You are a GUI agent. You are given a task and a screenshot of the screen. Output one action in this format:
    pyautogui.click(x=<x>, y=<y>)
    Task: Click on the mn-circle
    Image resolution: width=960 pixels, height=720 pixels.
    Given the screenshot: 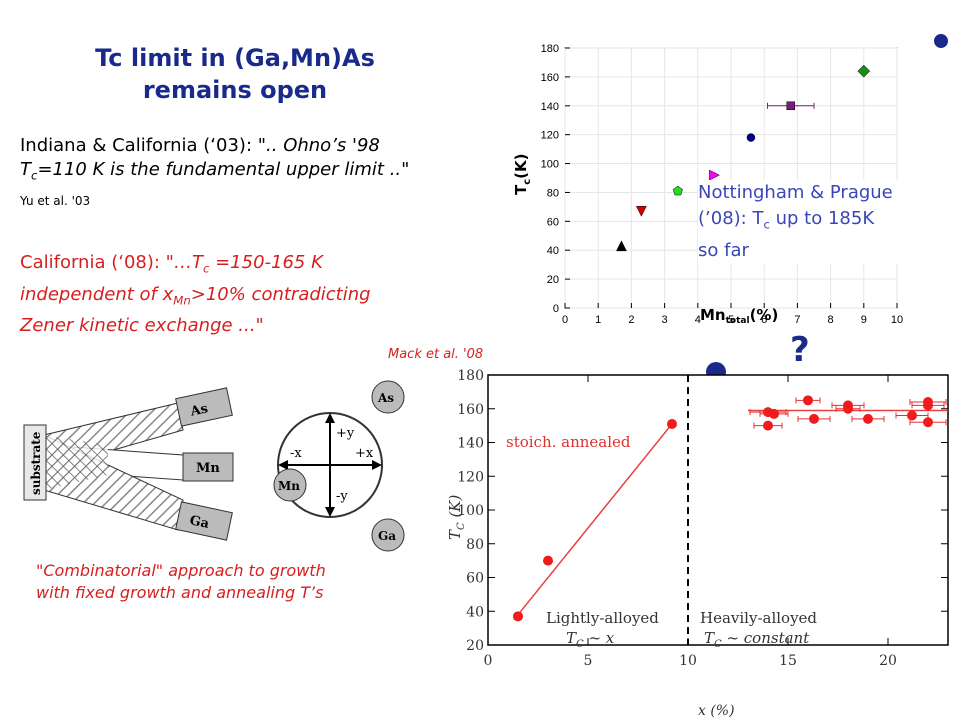 What is the action you would take?
    pyautogui.click(x=290, y=485)
    